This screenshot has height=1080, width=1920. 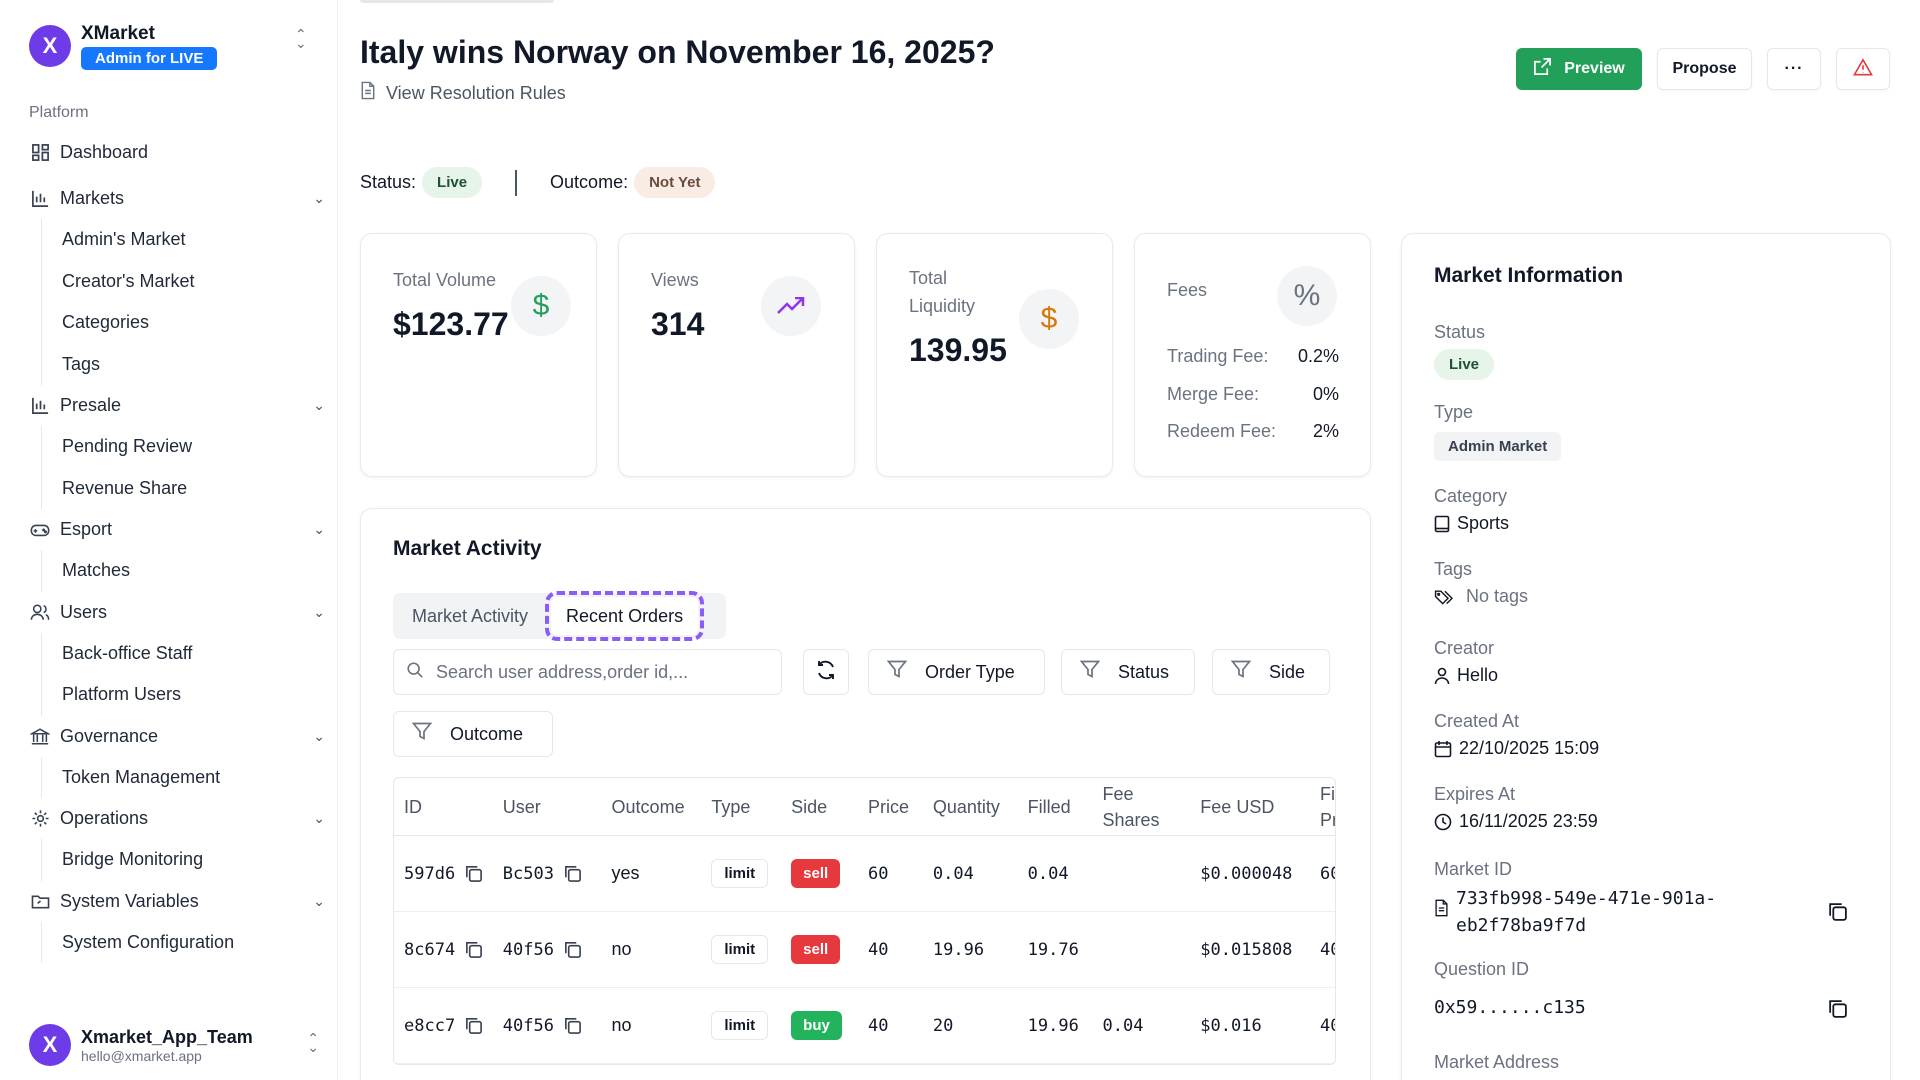 I want to click on filter-label: Outcome, so click(x=487, y=733).